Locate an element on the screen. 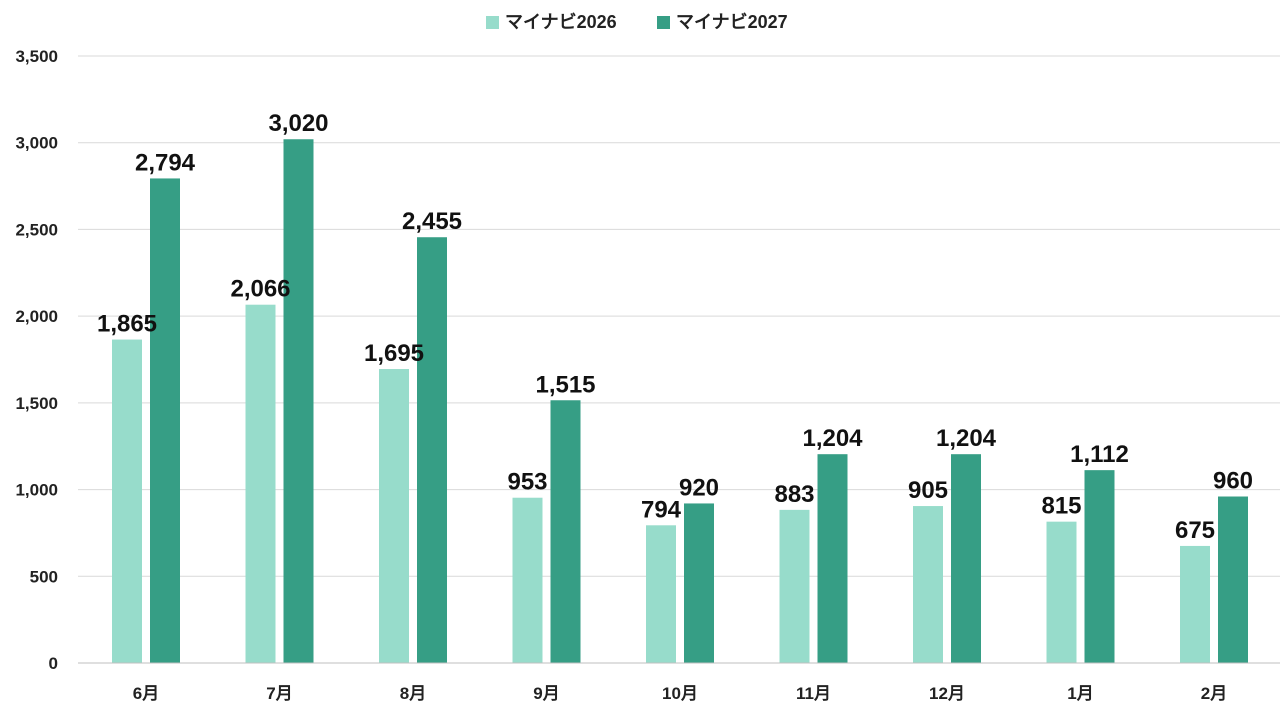 The width and height of the screenshot is (1280, 720). x-tick-label: 8月 is located at coordinates (413, 693).